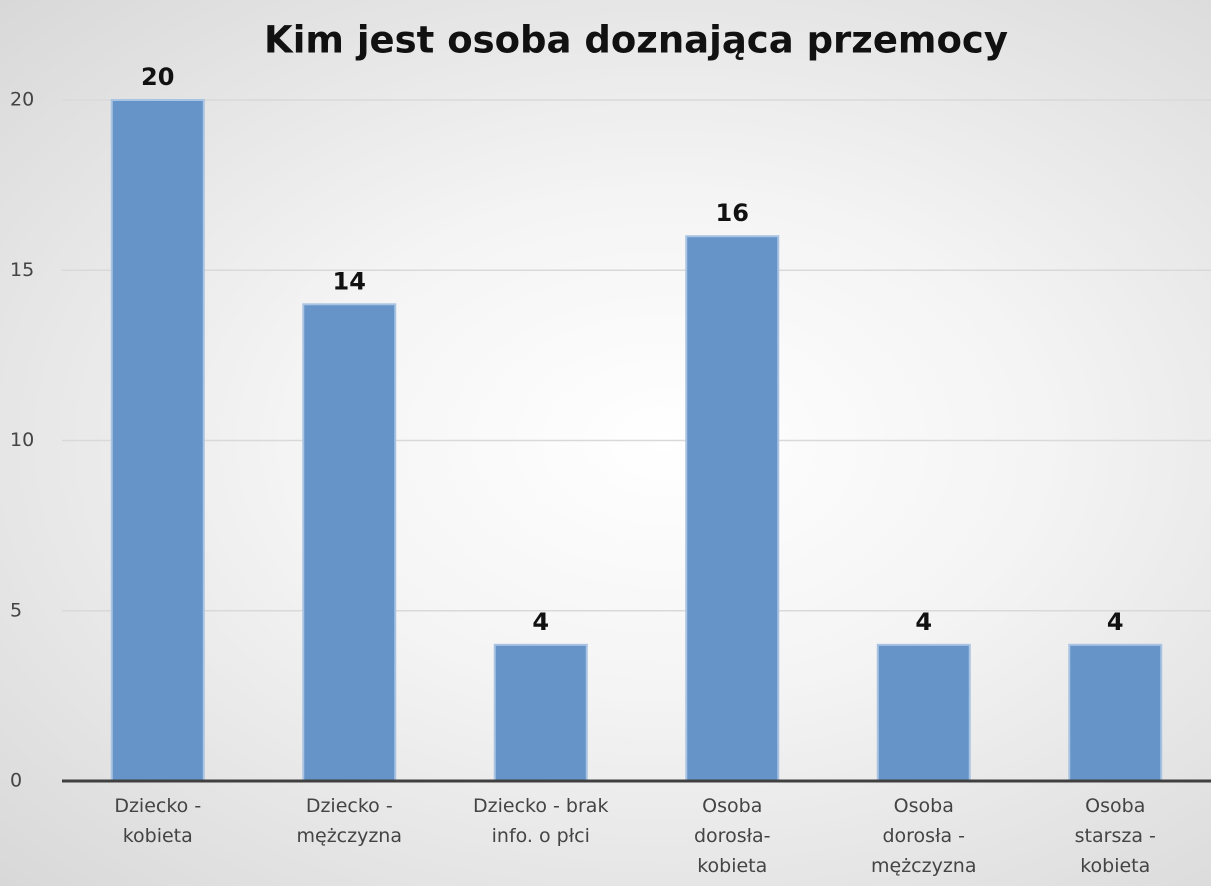 The width and height of the screenshot is (1211, 886). I want to click on y-tick-label: 20, so click(22, 100).